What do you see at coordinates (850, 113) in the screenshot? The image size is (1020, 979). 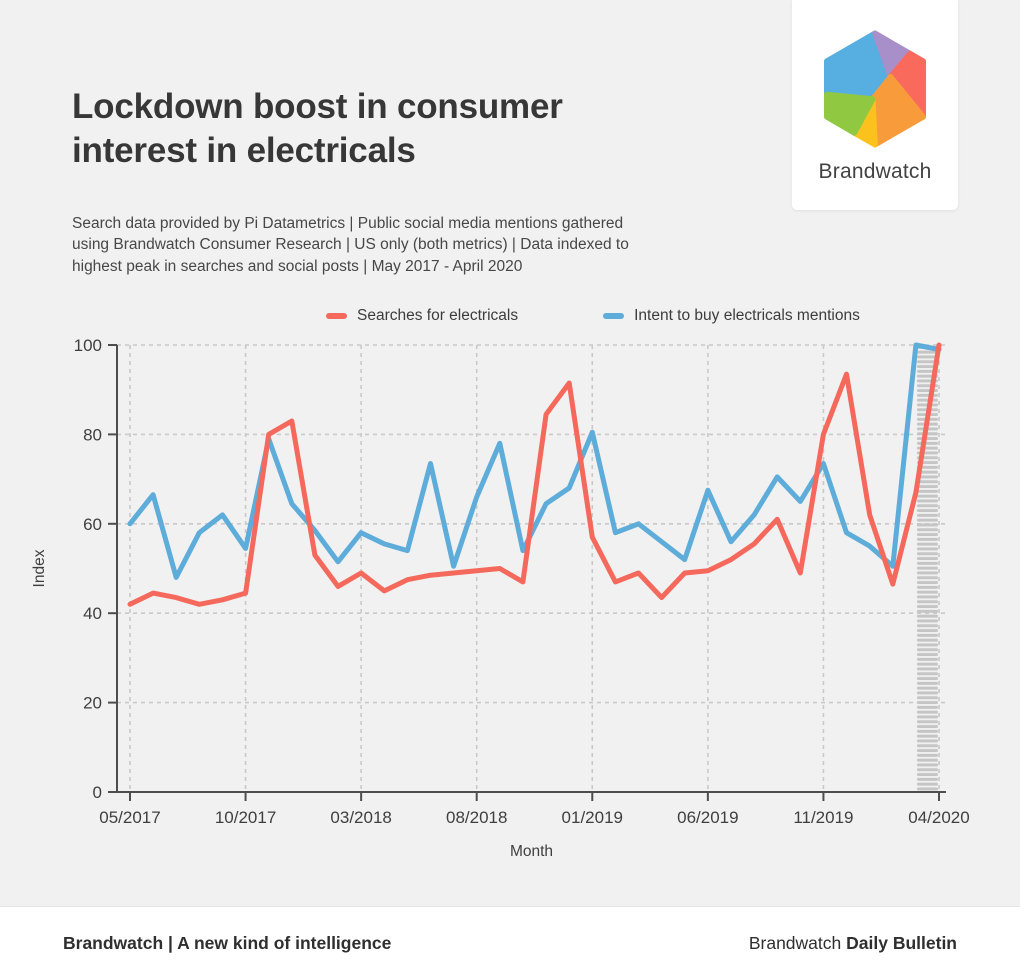 I see `hex-facet-green` at bounding box center [850, 113].